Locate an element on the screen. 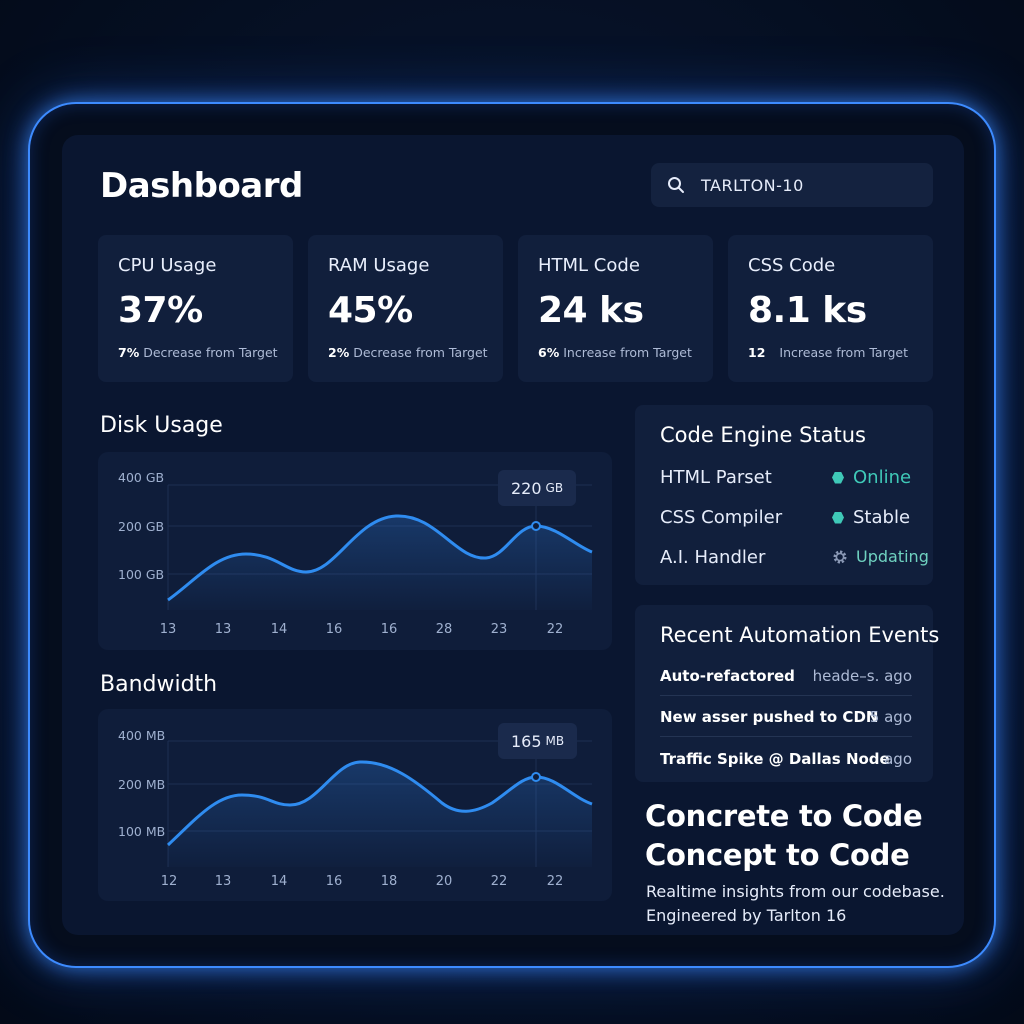 Image resolution: width=1024 pixels, height=1024 pixels. event-text: Auto-refactored is located at coordinates (727, 676).